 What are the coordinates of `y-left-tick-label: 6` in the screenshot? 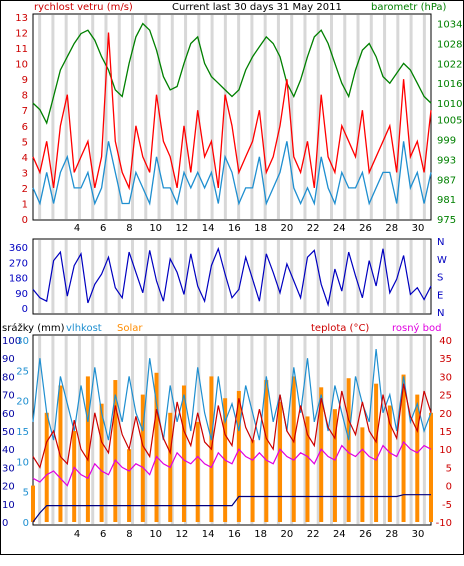 It's located at (25, 127).